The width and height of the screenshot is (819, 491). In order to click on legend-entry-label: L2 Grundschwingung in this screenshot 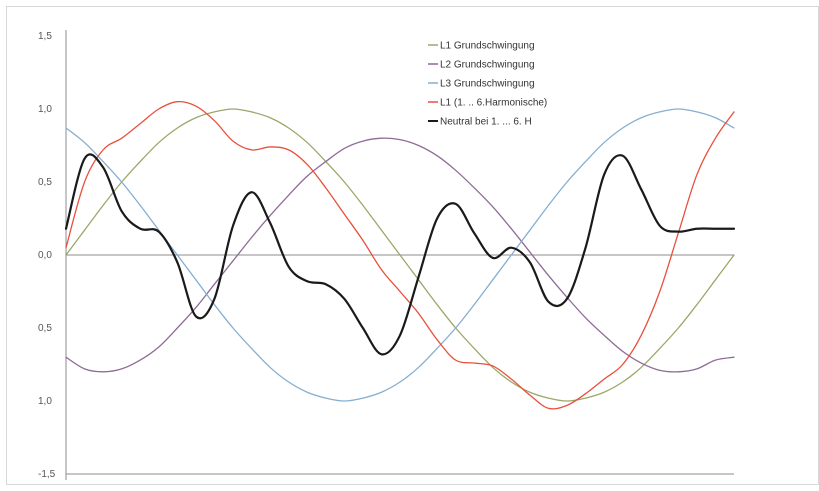, I will do `click(487, 65)`.